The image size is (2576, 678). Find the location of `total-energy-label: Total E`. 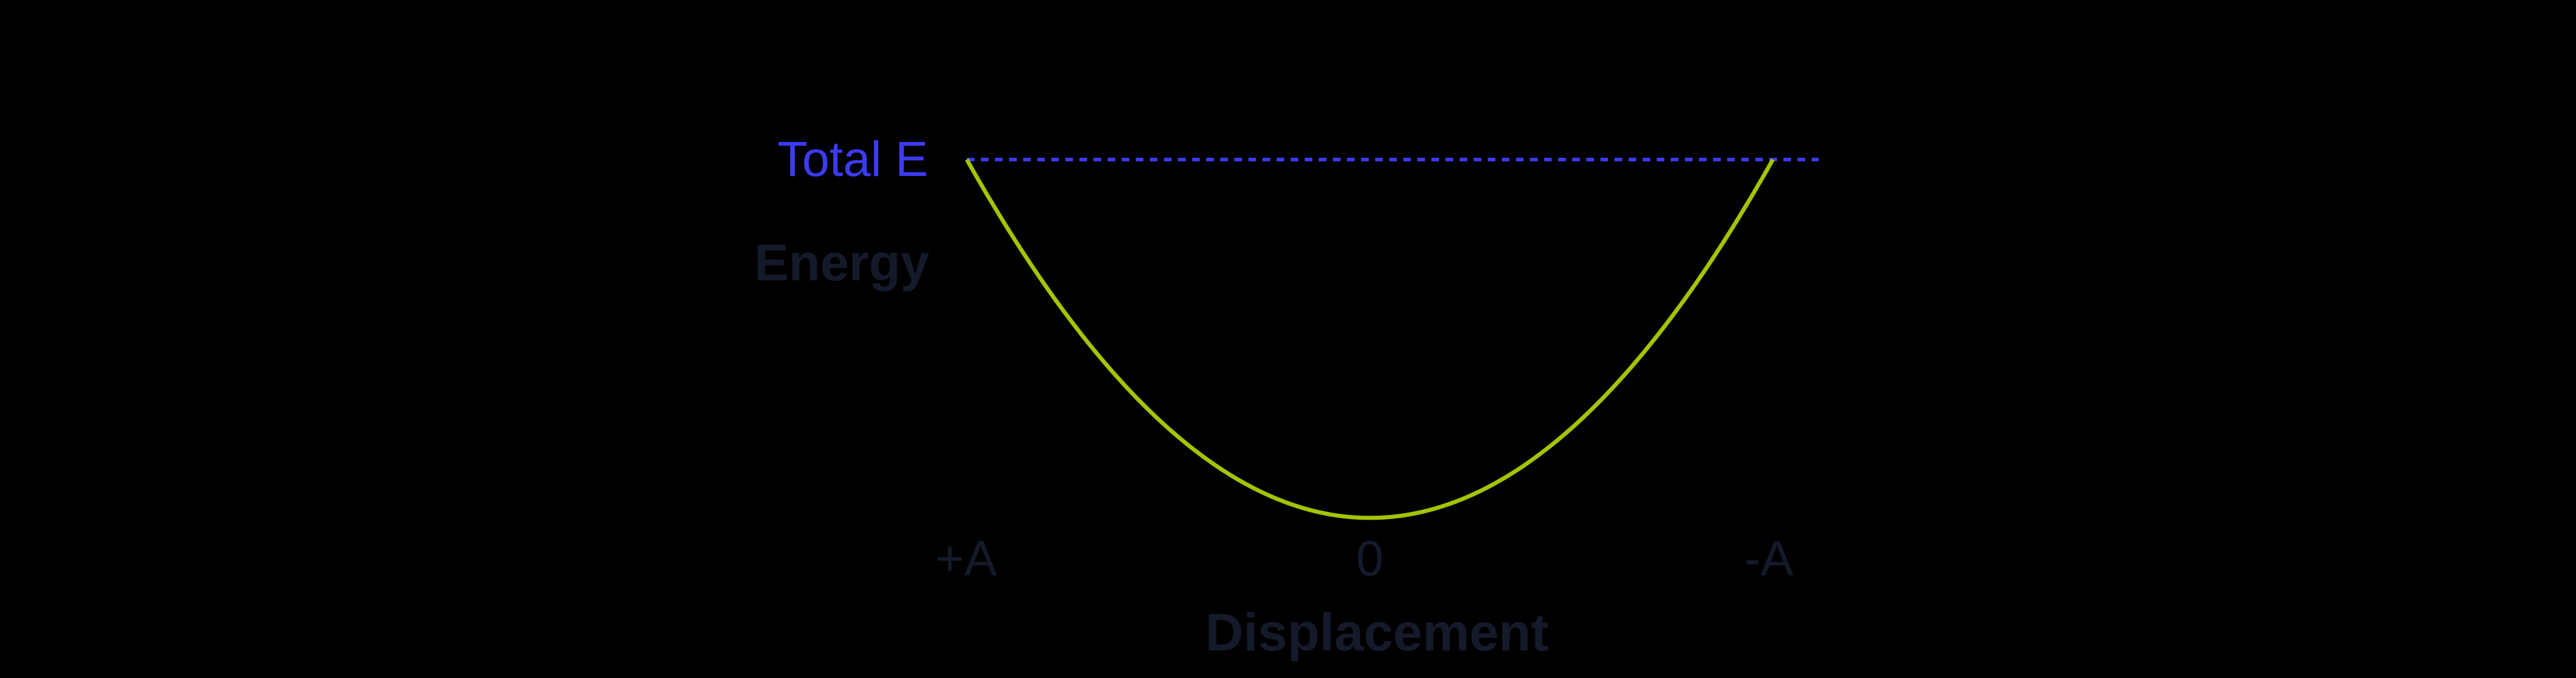

total-energy-label: Total E is located at coordinates (852, 159).